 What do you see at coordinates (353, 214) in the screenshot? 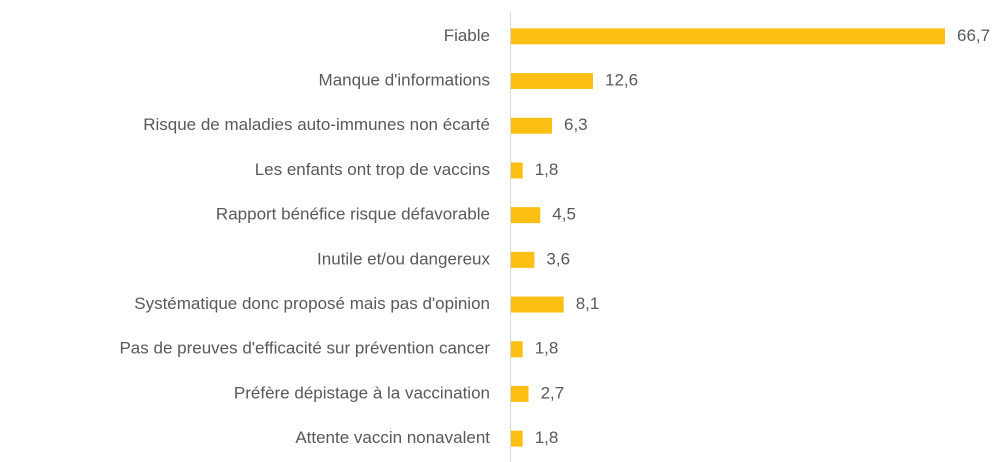
I see `category-label: Rapport bénéfice risque défavorable` at bounding box center [353, 214].